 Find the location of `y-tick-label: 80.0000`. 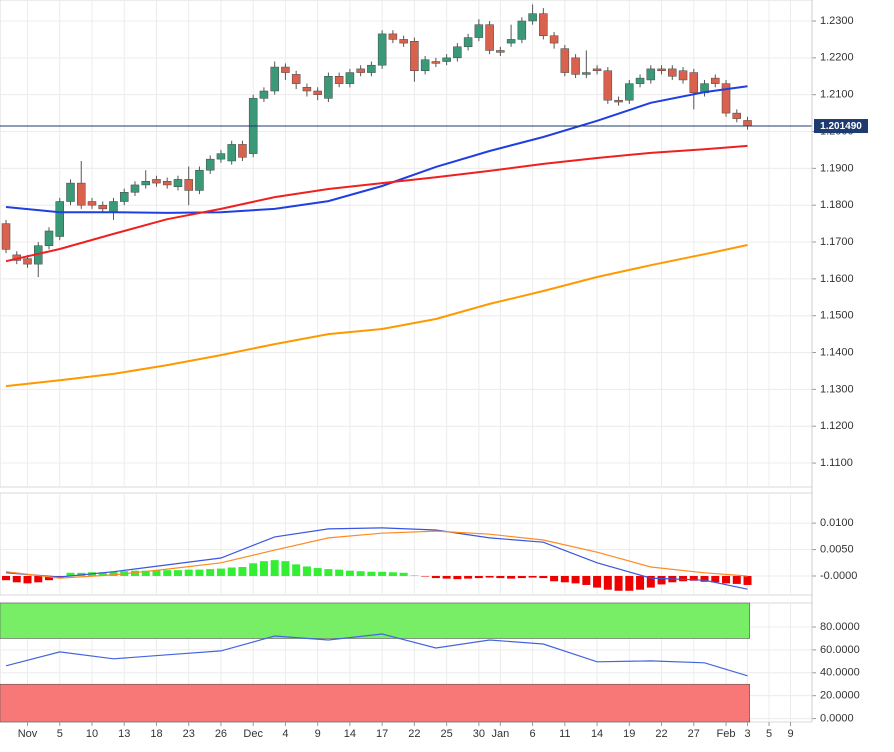

y-tick-label: 80.0000 is located at coordinates (840, 627).